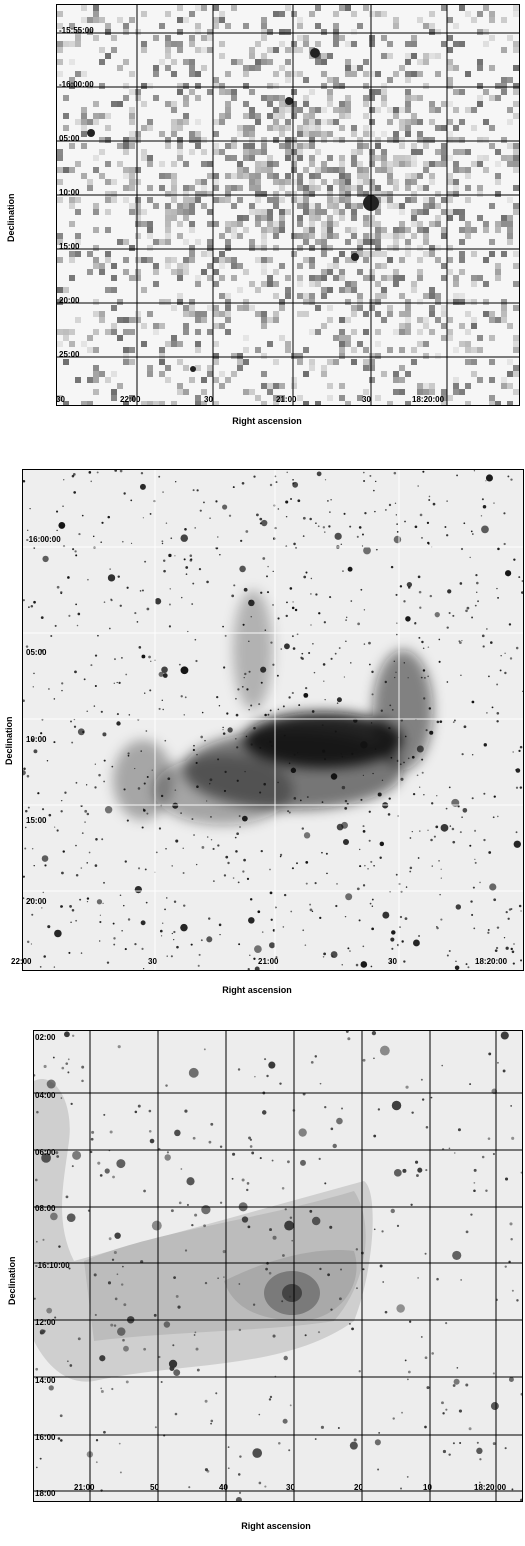 Image resolution: width=525 pixels, height=1546 pixels. Describe the element at coordinates (69, 354) in the screenshot. I see `dec-tick: 25:00` at that location.